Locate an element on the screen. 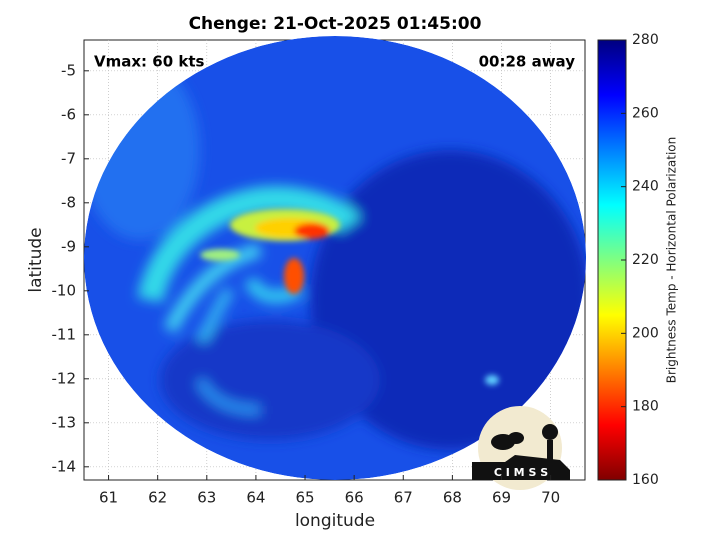 This screenshot has width=720, height=540. x-tick-label: 69 is located at coordinates (501, 498).